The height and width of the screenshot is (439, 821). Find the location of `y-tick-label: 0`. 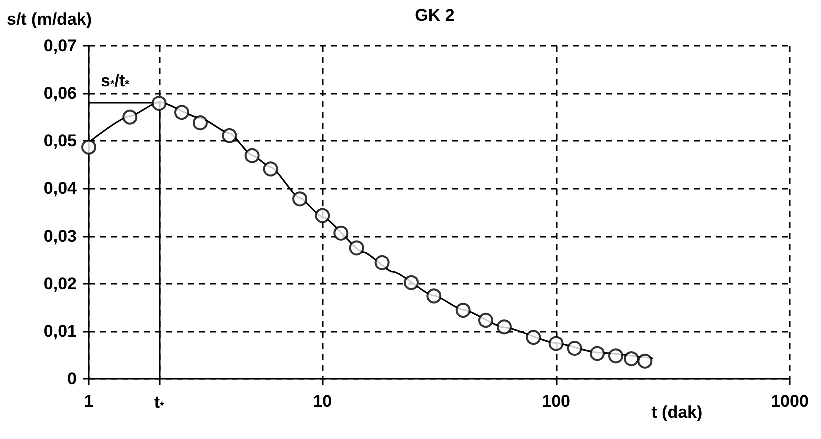

y-tick-label: 0 is located at coordinates (72, 379).